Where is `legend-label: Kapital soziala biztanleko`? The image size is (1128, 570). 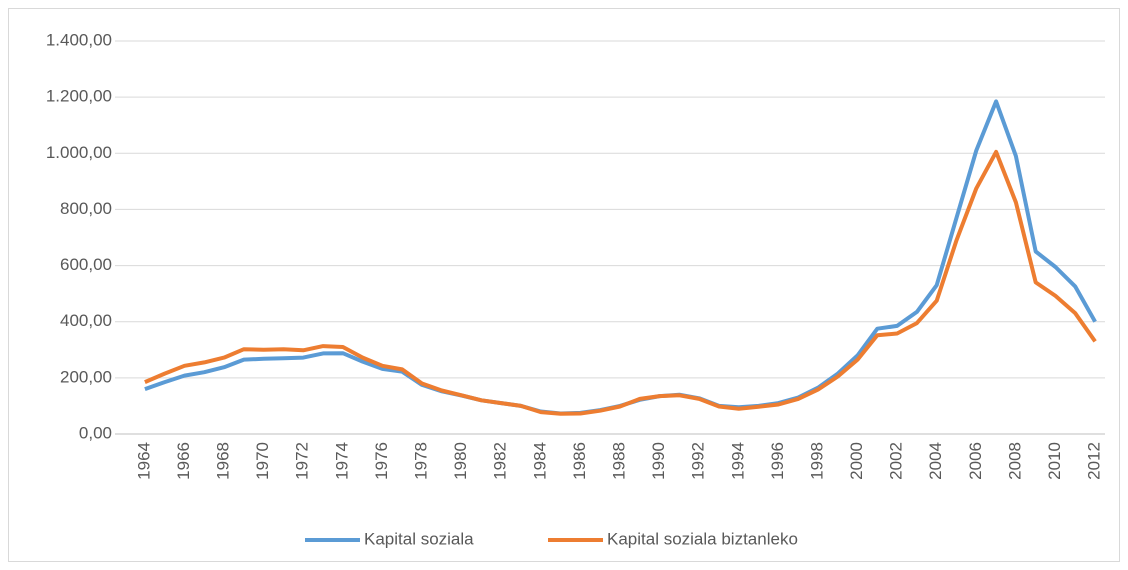
legend-label: Kapital soziala biztanleko is located at coordinates (702, 538).